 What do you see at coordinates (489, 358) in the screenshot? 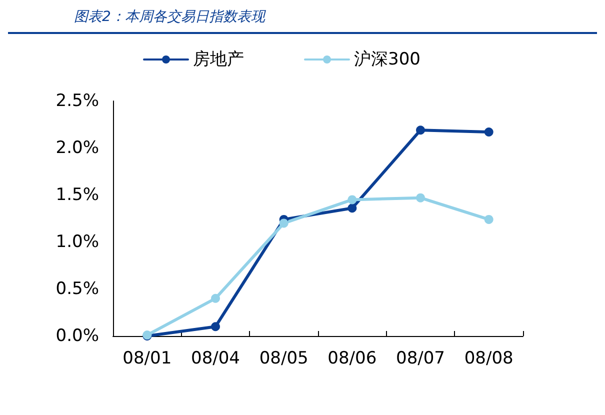
I see `x-tick-label: 08/08` at bounding box center [489, 358].